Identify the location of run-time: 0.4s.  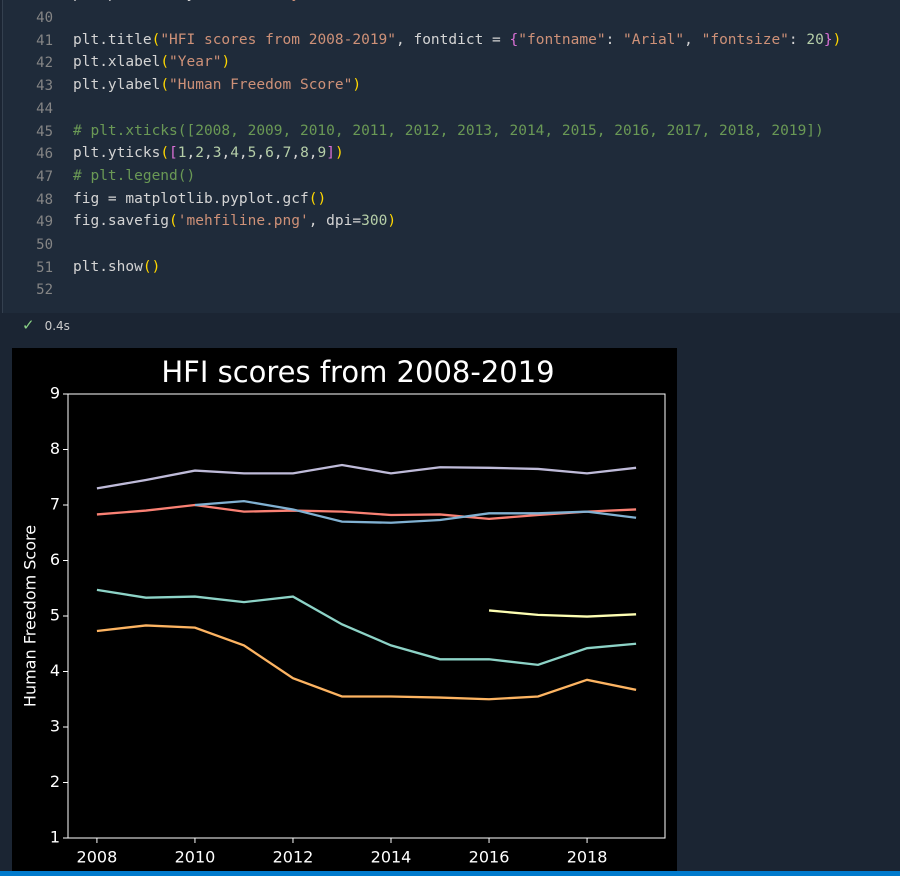
(57, 326).